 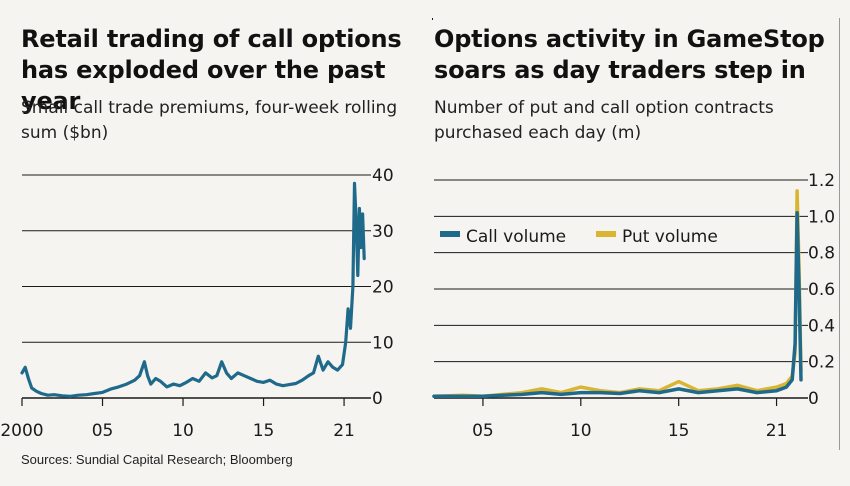 What do you see at coordinates (383, 176) in the screenshot?
I see `chart1-ytick-label: 40` at bounding box center [383, 176].